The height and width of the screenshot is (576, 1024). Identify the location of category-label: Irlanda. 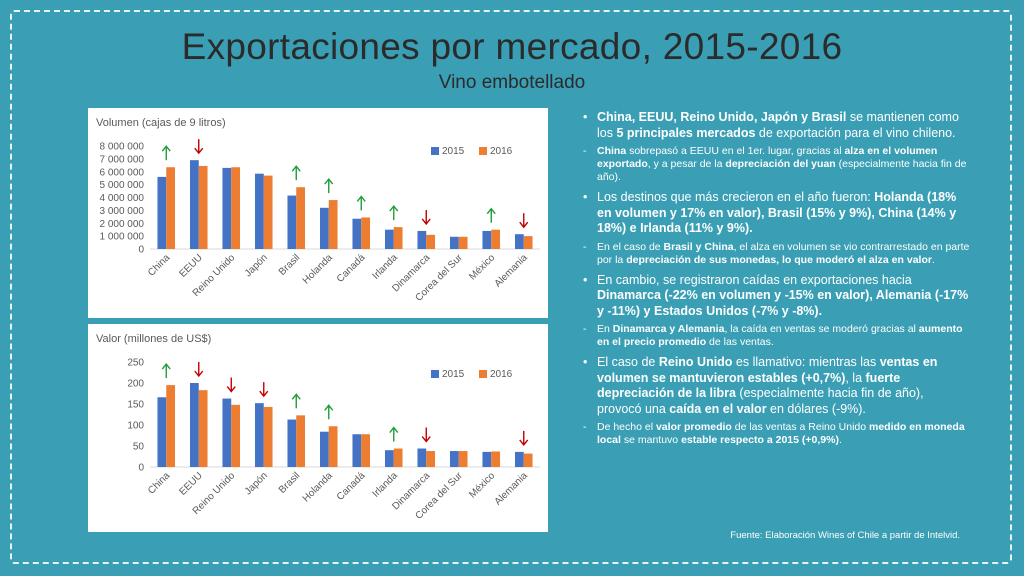
(385, 485).